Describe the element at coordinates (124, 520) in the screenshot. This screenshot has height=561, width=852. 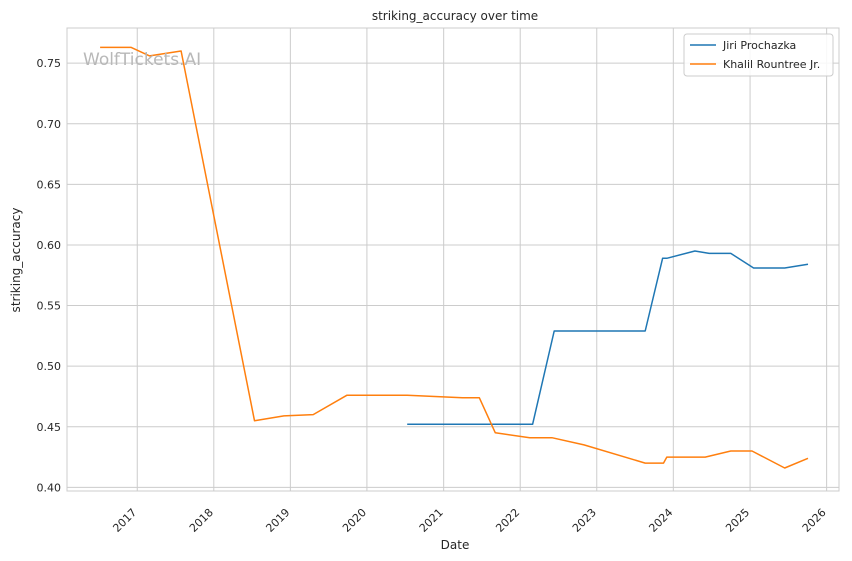
I see `x-tick-label: 2017` at that location.